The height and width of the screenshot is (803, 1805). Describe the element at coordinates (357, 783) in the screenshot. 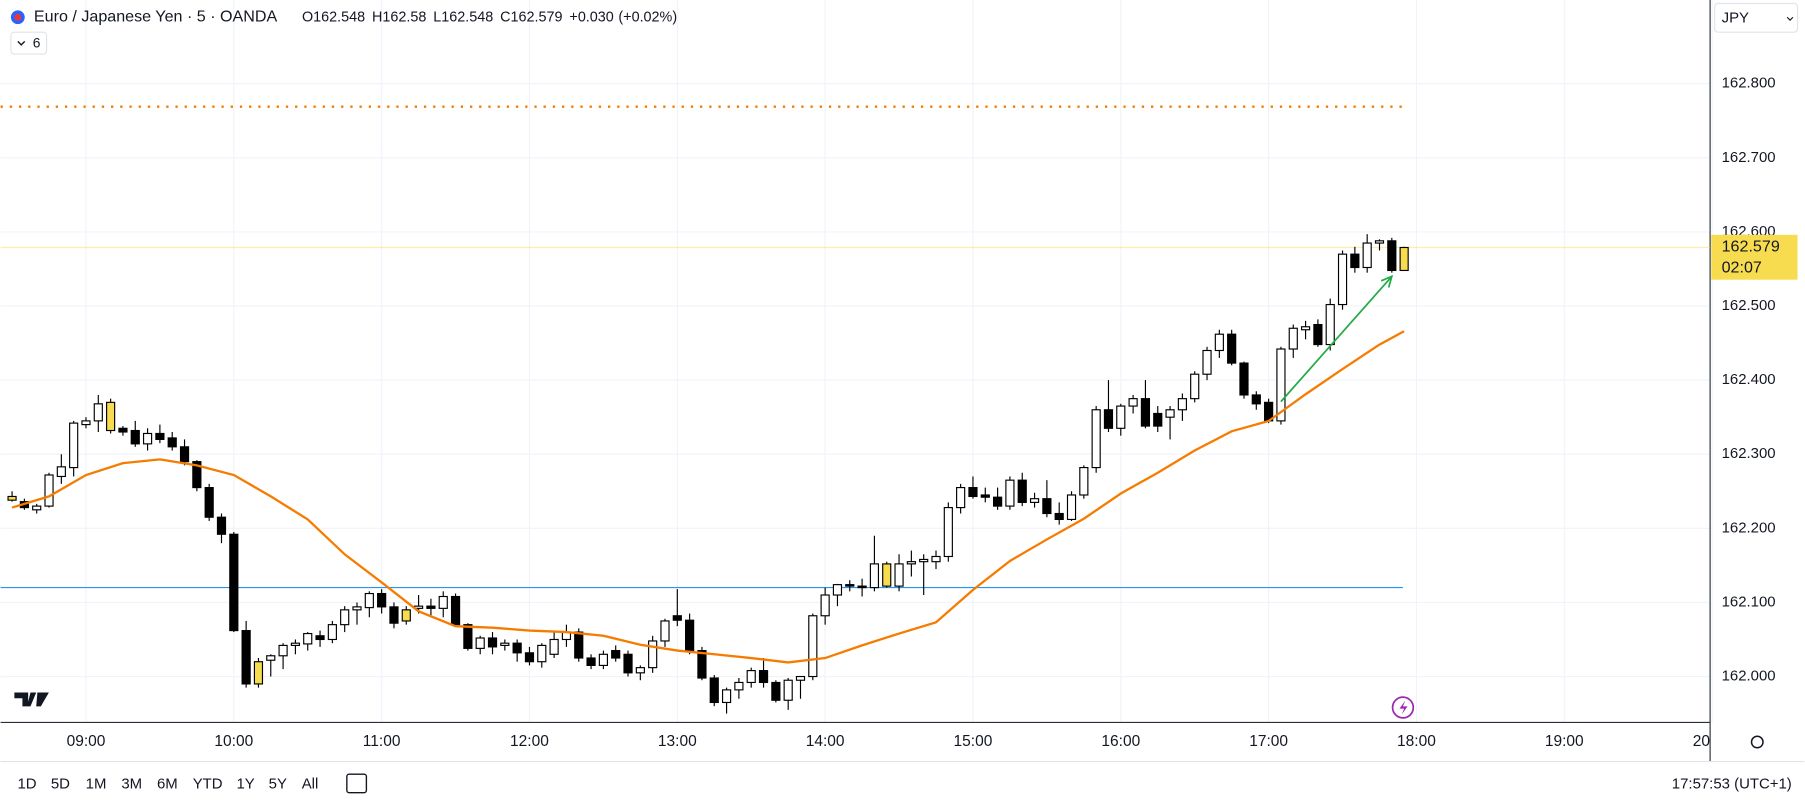

I see `calendar-icon` at that location.